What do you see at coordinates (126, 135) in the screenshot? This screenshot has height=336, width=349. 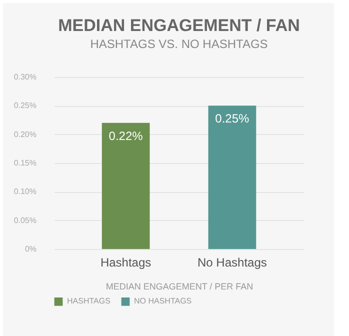 I see `data-label: 0.22%` at bounding box center [126, 135].